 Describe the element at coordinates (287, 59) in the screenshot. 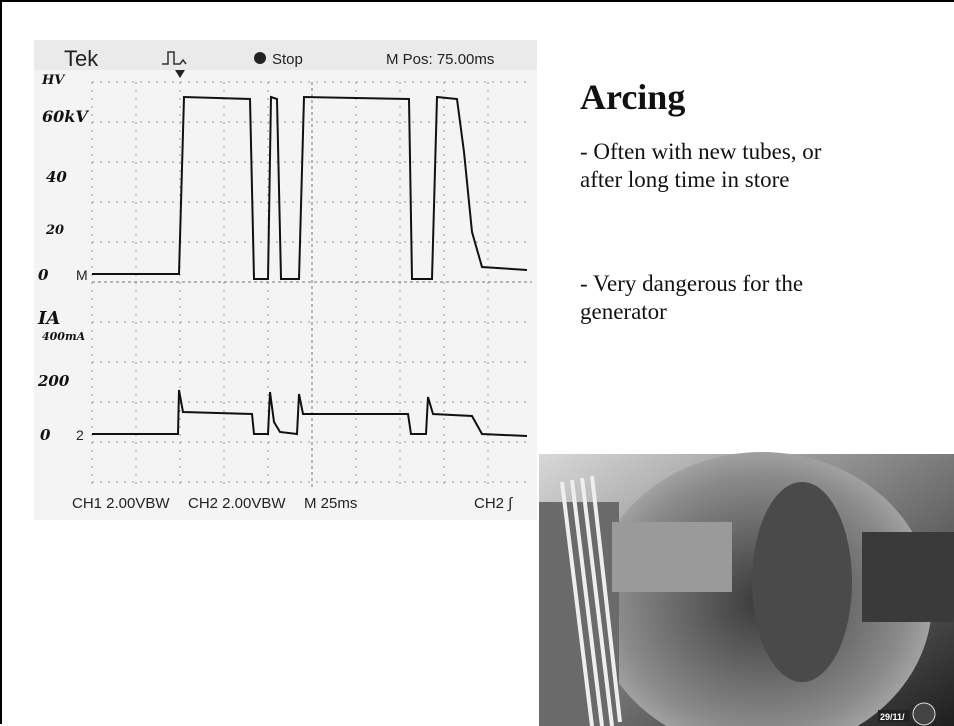

I see `scope-status: Stop` at that location.